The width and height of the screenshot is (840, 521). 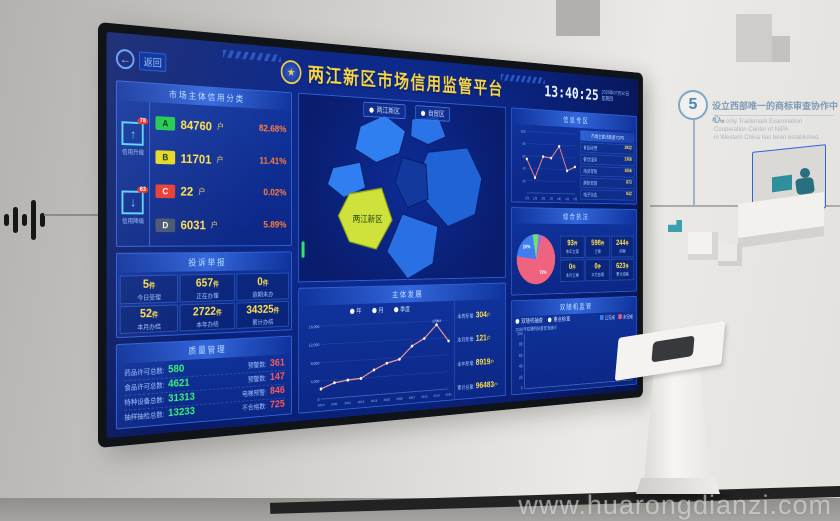 What do you see at coordinates (143, 121) in the screenshot?
I see `upgrade-count-badge: 78` at bounding box center [143, 121].